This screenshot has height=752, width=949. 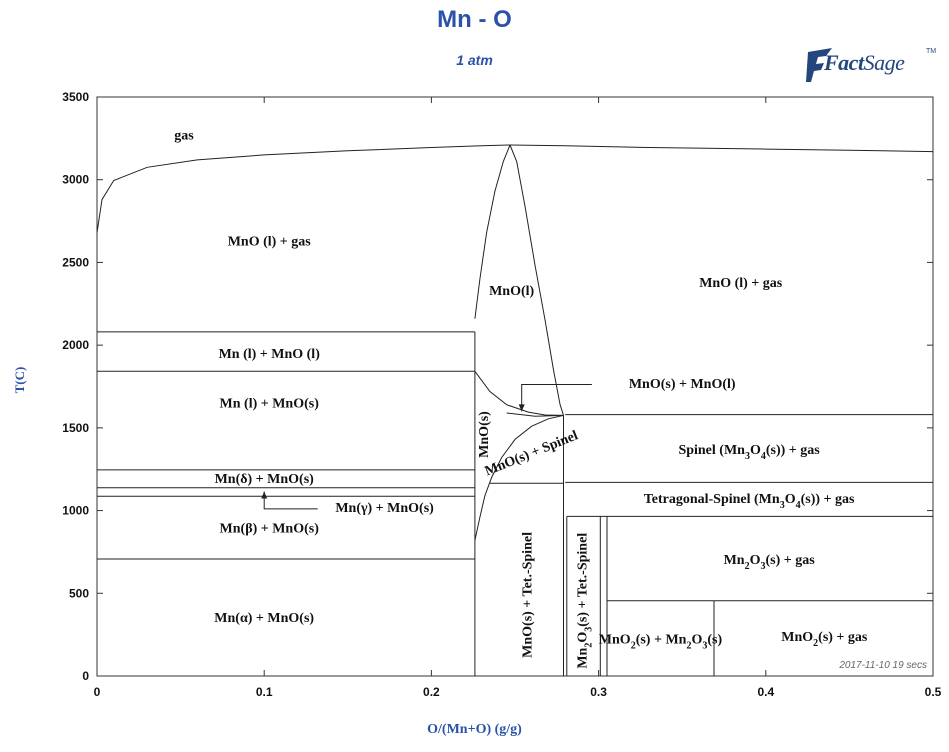 I want to click on factsage-logo: FactSage TM, so click(x=873, y=65).